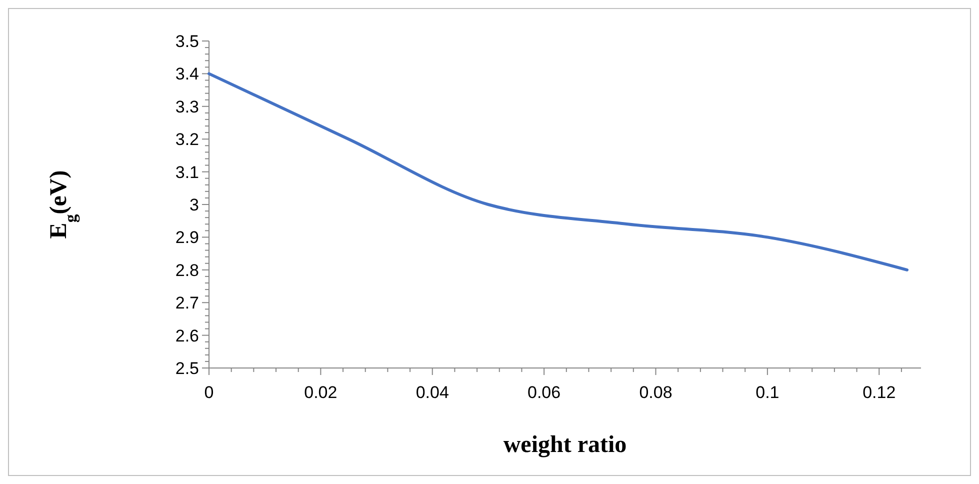 Image resolution: width=979 pixels, height=484 pixels. I want to click on y-tick-label: 3.5, so click(187, 41).